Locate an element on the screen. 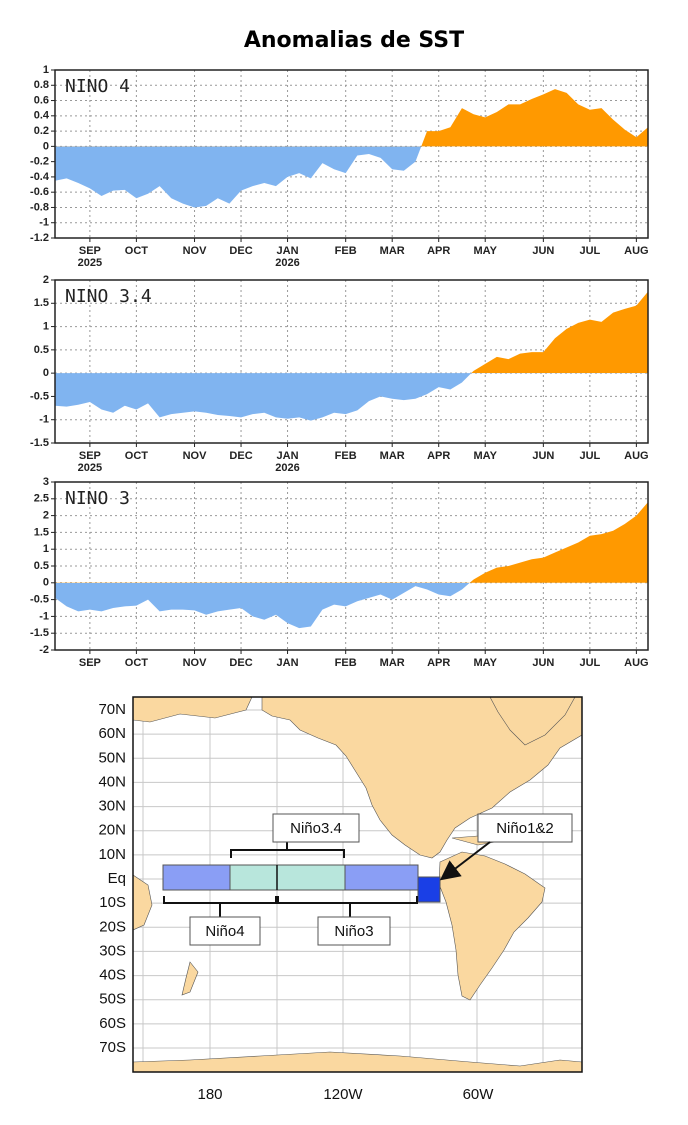 This screenshot has height=1125, width=688. nino12-arrow is located at coordinates (465, 861).